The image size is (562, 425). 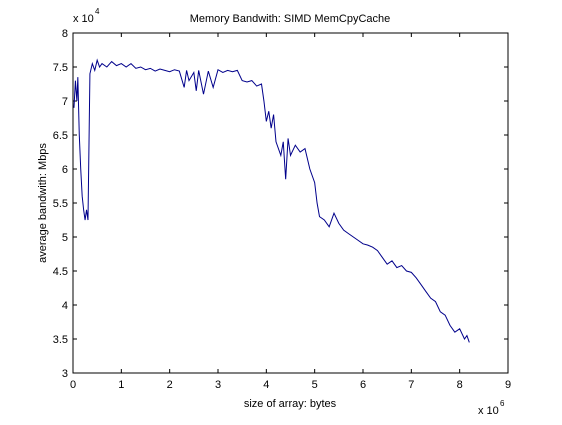 I want to click on x-axis-label: size of array: bytes, so click(x=290, y=404).